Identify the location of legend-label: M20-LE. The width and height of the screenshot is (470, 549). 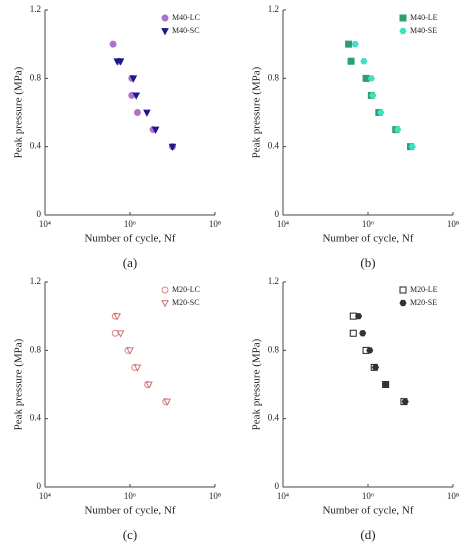
(424, 289).